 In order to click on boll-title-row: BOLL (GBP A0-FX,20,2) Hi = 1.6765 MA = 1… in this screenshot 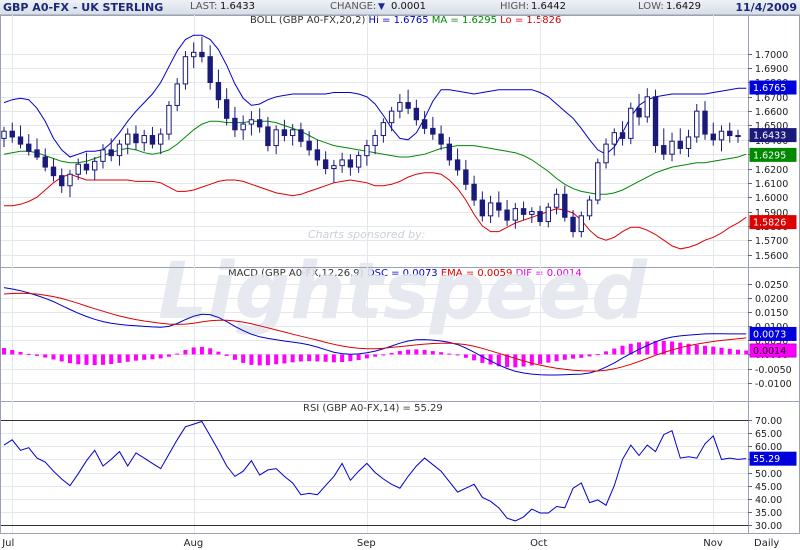, I will do `click(405, 20)`.